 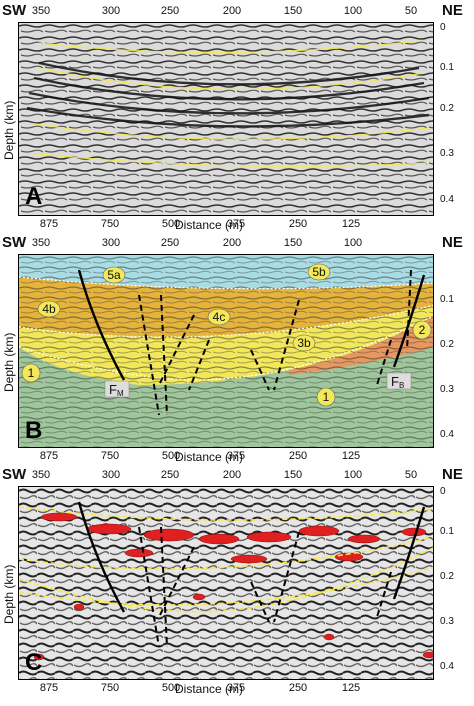 I want to click on unit-label: 5a, so click(x=114, y=275).